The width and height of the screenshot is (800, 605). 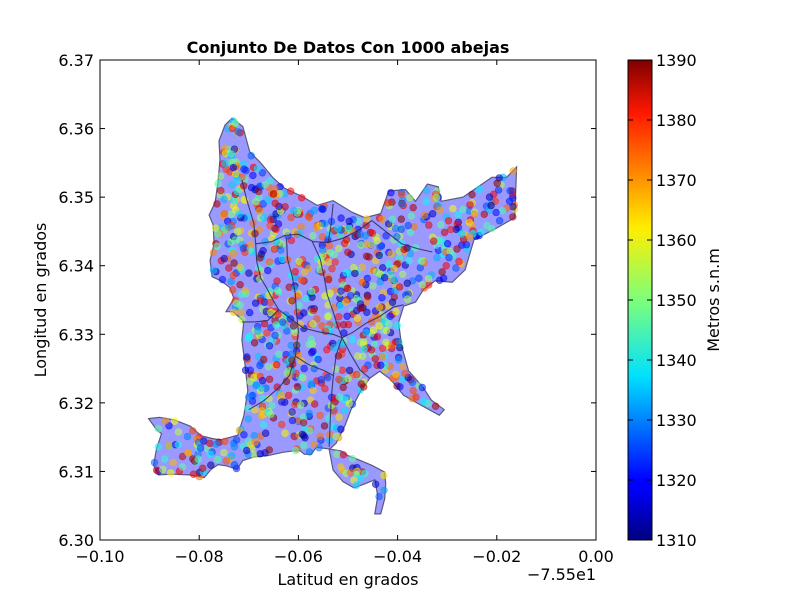 I want to click on colorbar-tick-label: 1310, so click(x=676, y=540).